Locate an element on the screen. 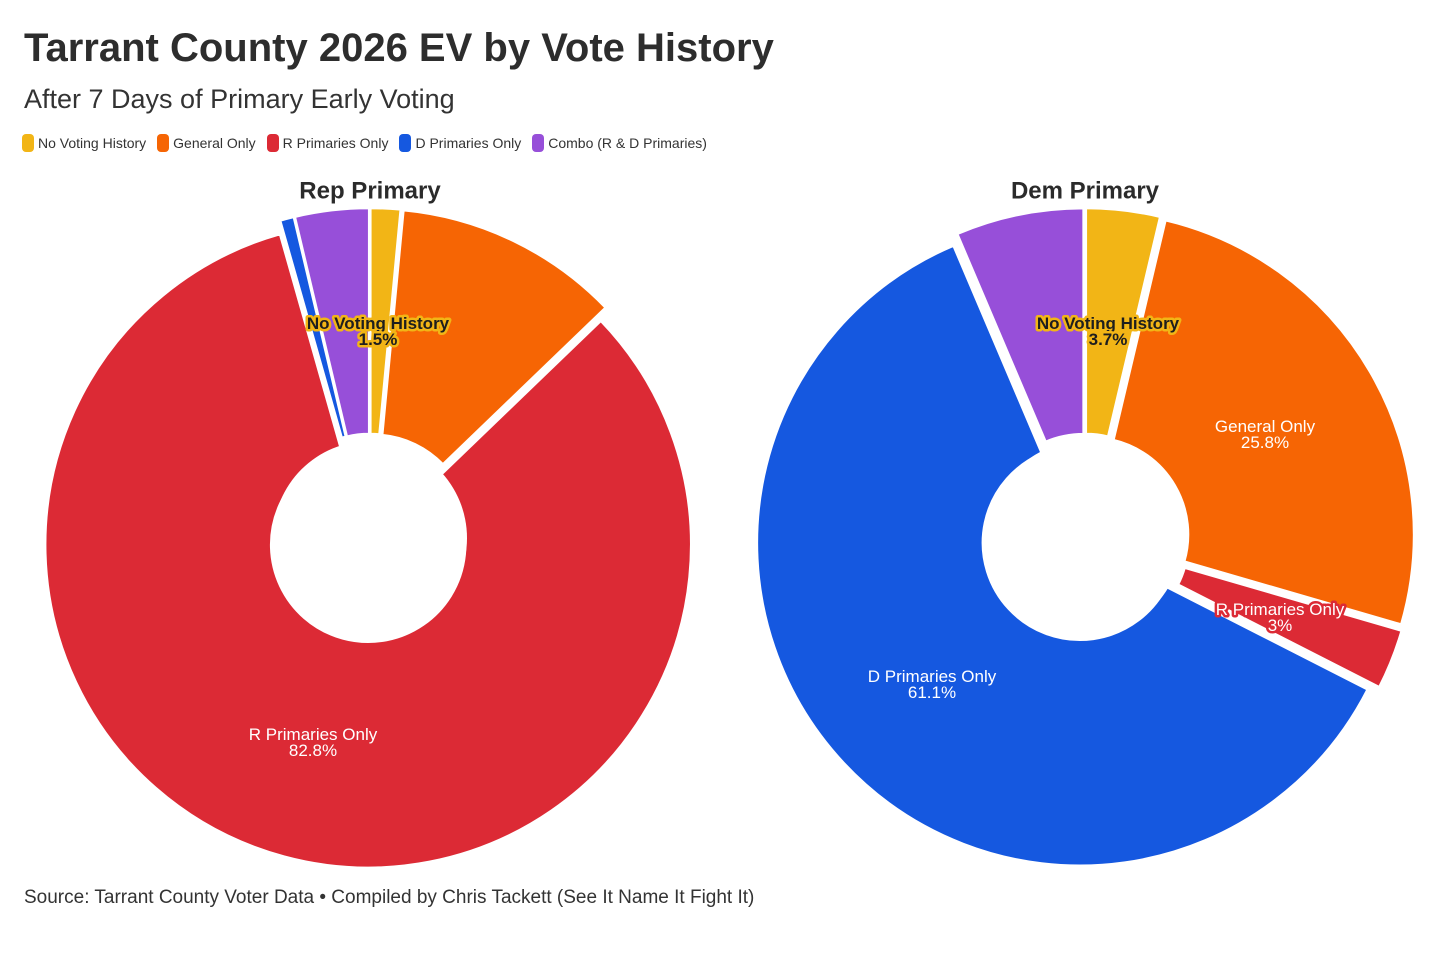 Image resolution: width=1456 pixels, height=972 pixels. data-label-r-primaries-only: R Primaries Only 82.8% is located at coordinates (313, 742).